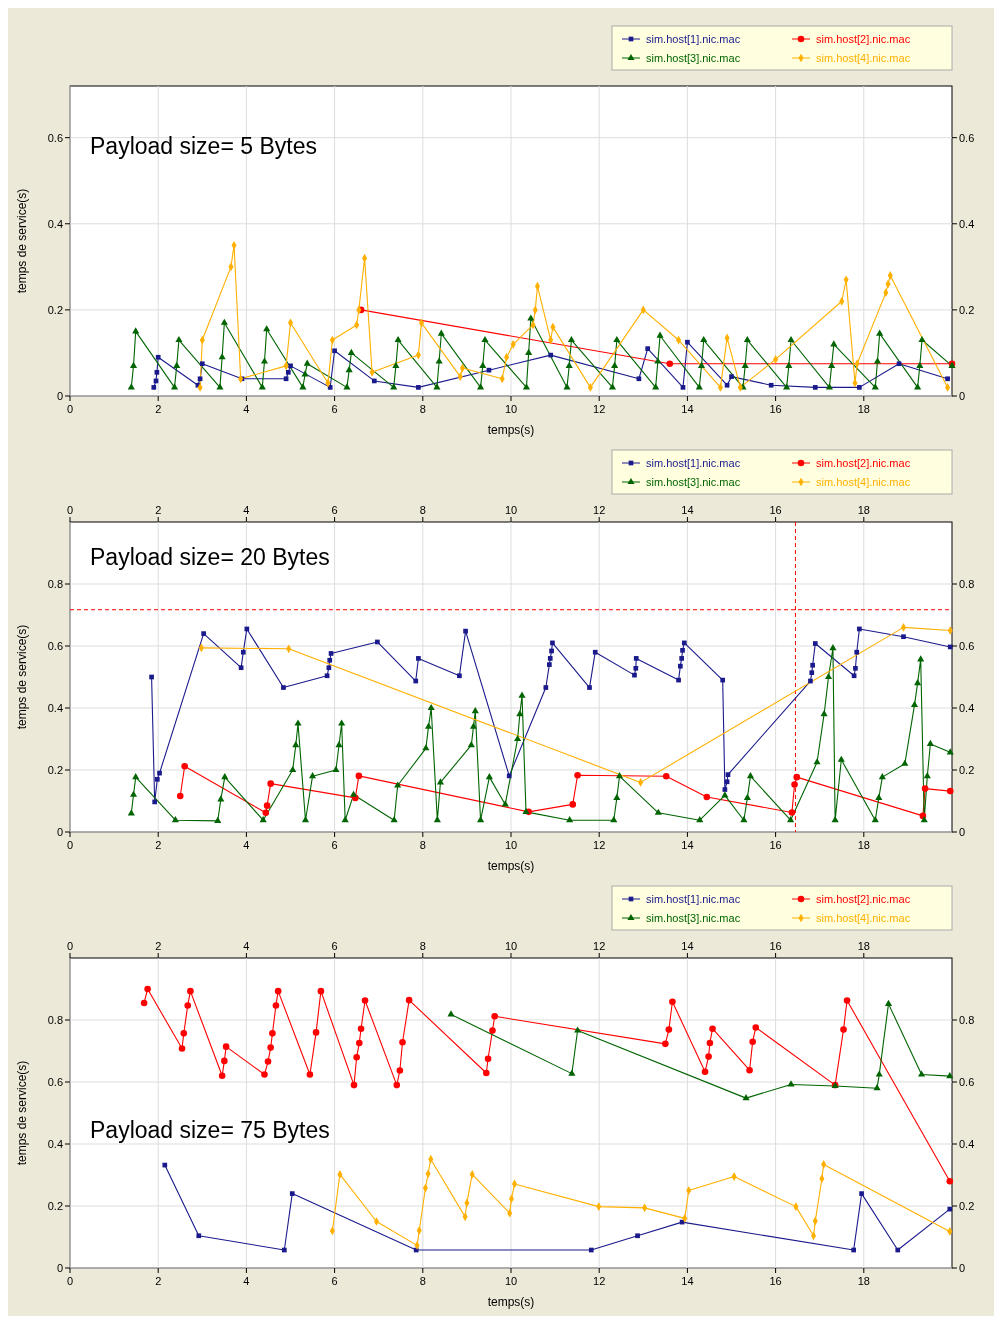 This screenshot has height=1327, width=1002. I want to click on text: Payload size= 20 Bytes, so click(210, 557).